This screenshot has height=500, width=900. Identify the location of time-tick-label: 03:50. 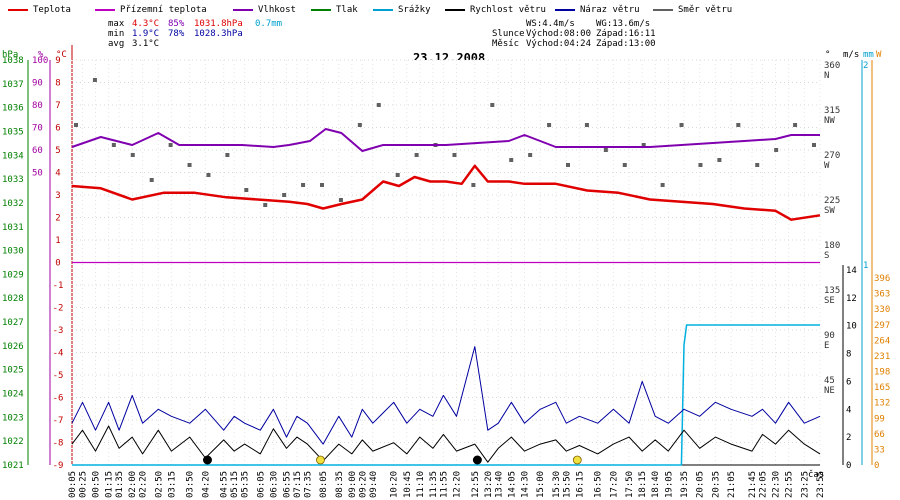
(191, 484).